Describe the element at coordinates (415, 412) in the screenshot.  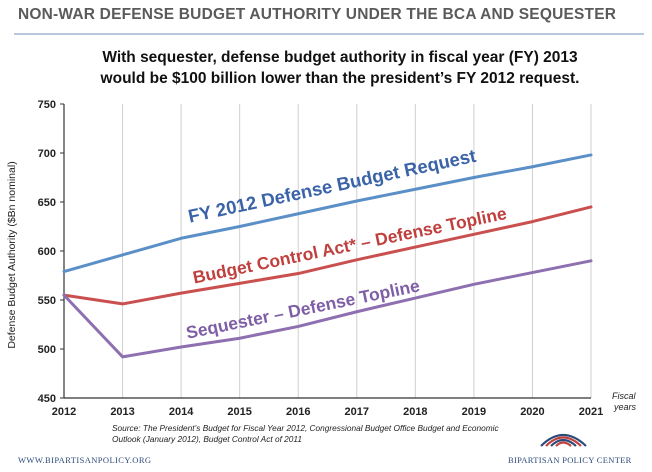
I see `x-tick-label: 2018` at that location.